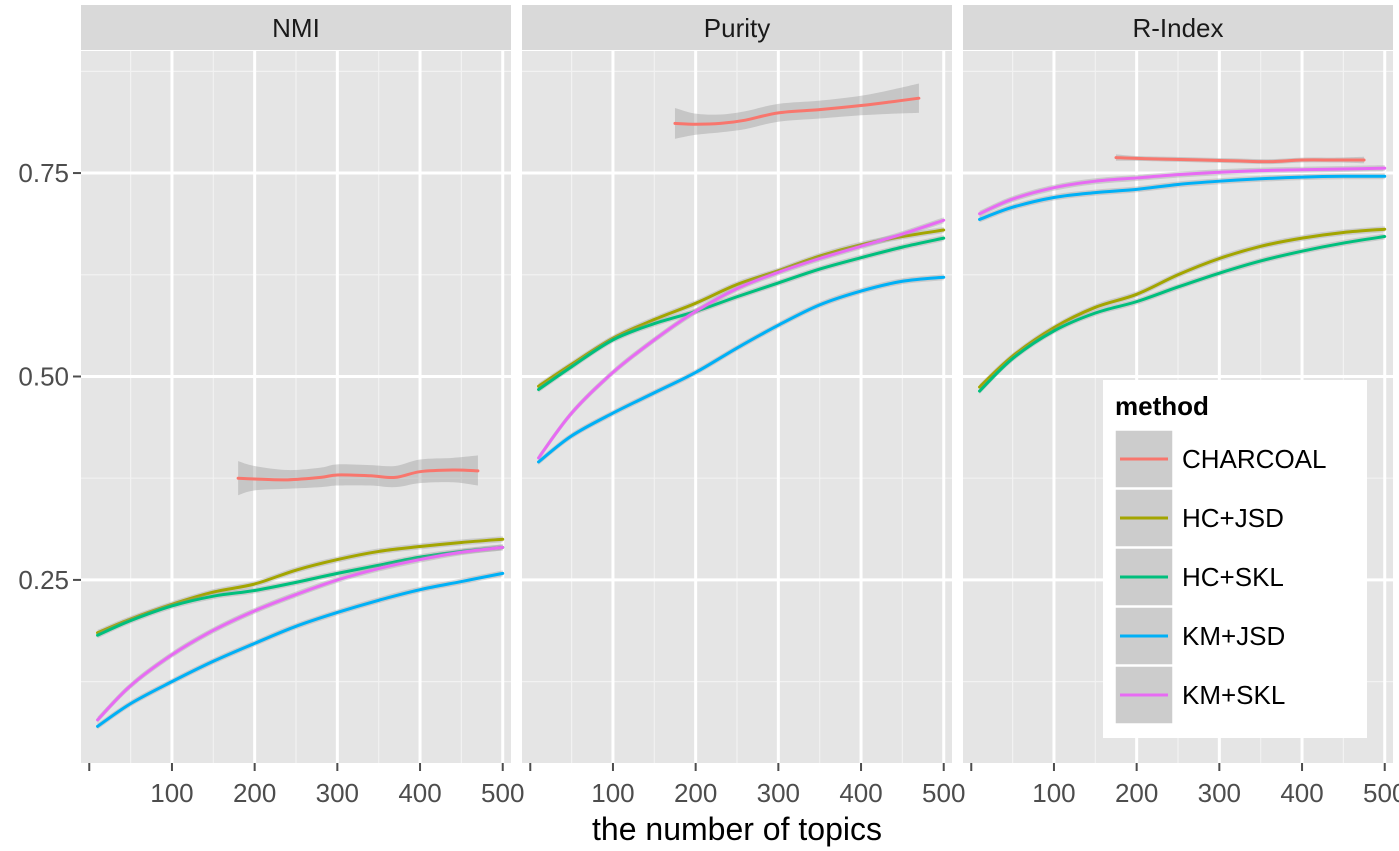 The height and width of the screenshot is (851, 1399). I want to click on confidence-band-charcoal, so click(1240, 159).